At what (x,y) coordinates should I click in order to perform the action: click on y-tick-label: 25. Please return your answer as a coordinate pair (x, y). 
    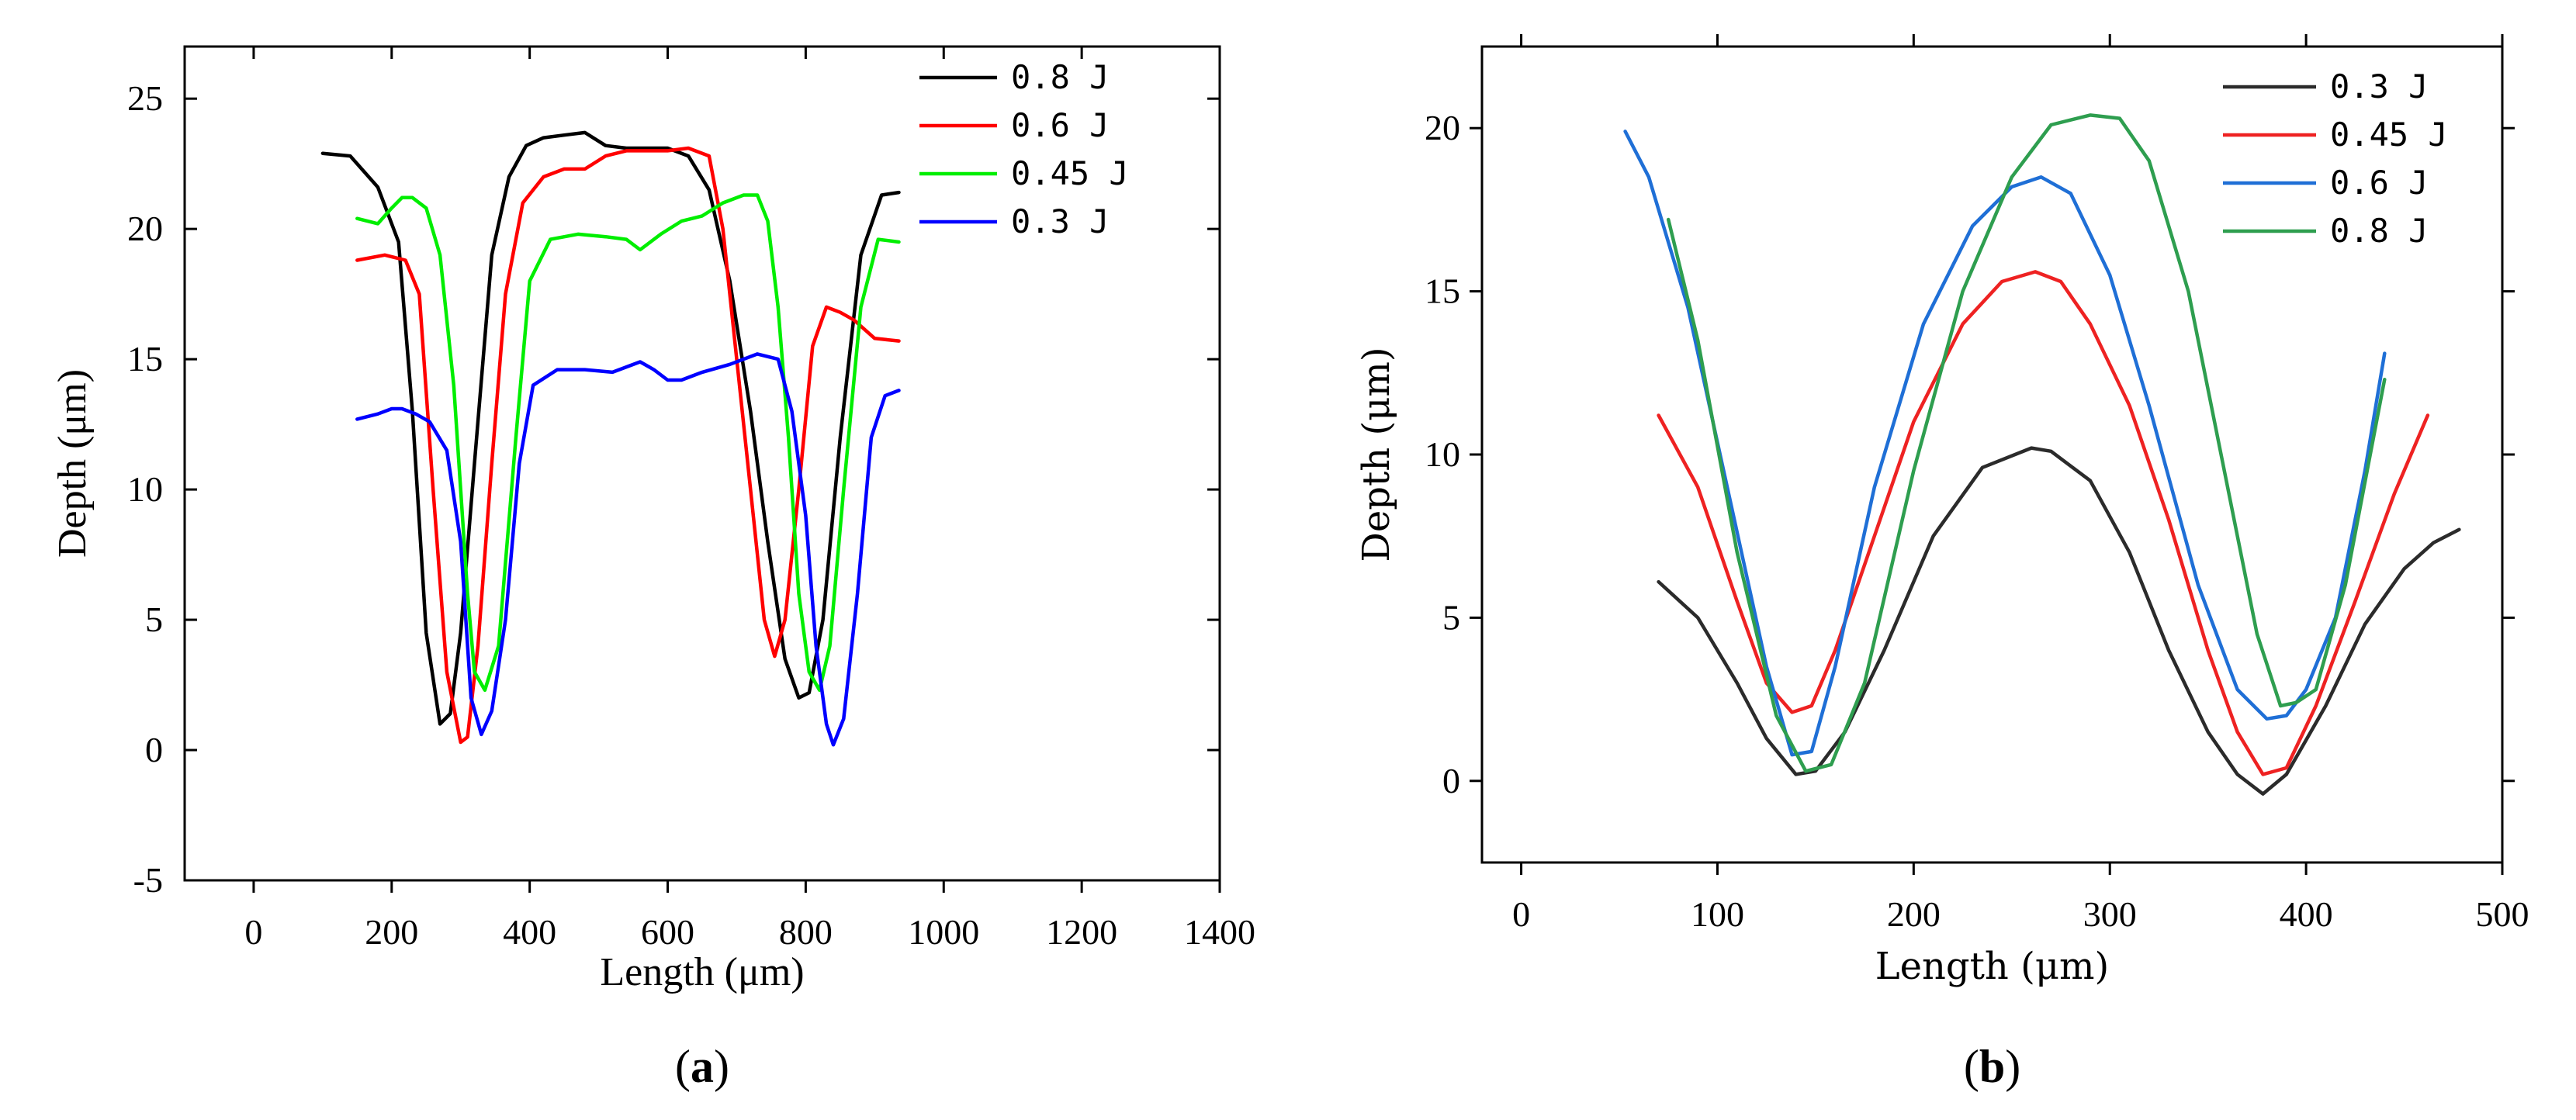
    Looking at the image, I should click on (145, 98).